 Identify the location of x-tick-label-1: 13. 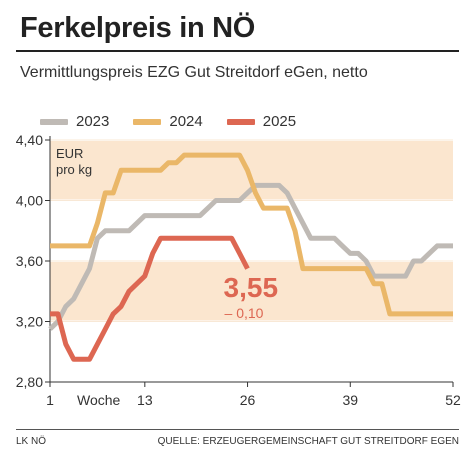
(145, 400).